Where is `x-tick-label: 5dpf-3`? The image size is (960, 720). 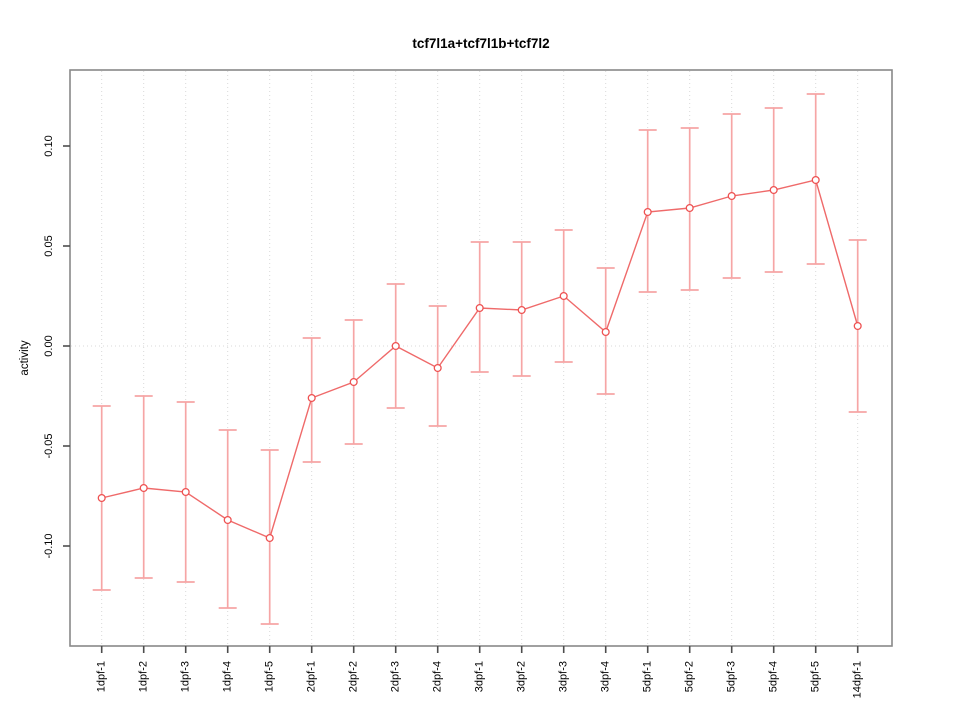 x-tick-label: 5dpf-3 is located at coordinates (732, 676).